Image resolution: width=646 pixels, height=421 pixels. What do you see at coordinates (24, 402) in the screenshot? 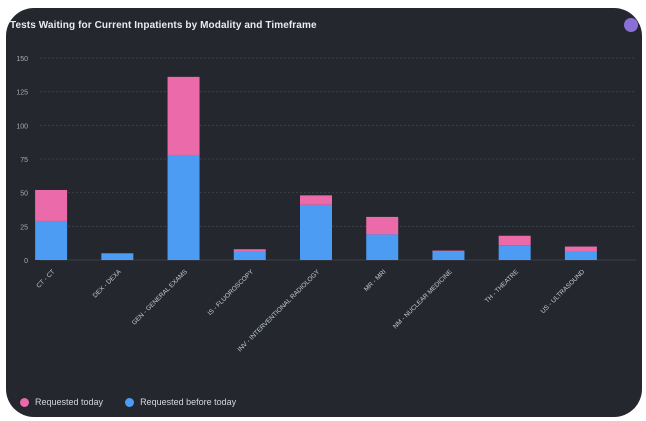
I see `legend-swatch-today` at bounding box center [24, 402].